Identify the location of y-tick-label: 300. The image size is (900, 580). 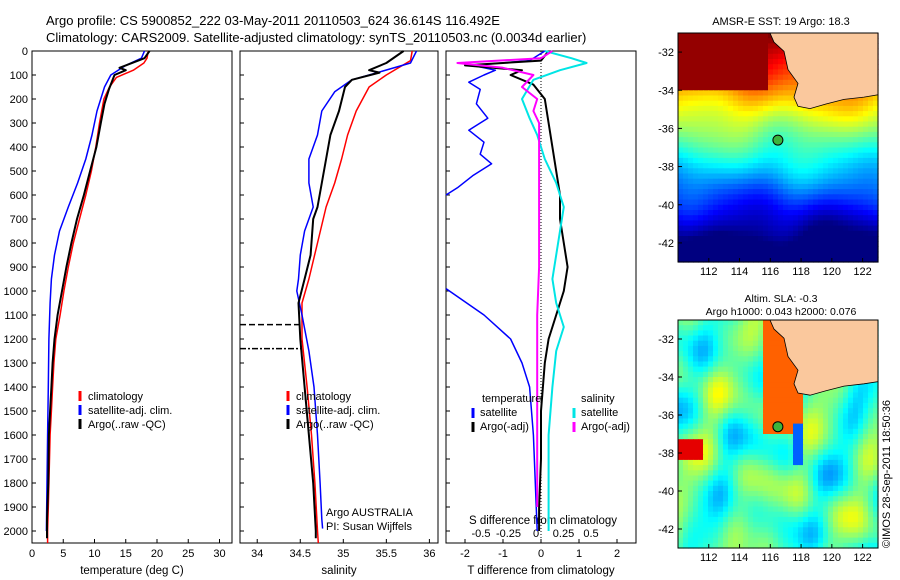
(19, 124).